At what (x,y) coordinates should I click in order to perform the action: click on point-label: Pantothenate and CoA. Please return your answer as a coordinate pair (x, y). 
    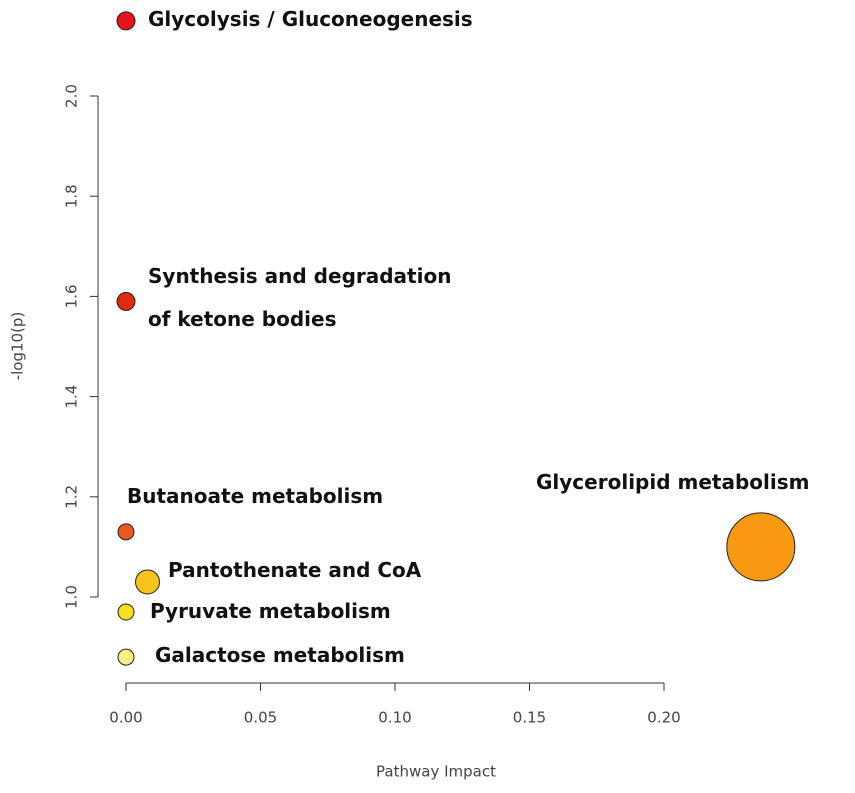
    Looking at the image, I should click on (295, 570).